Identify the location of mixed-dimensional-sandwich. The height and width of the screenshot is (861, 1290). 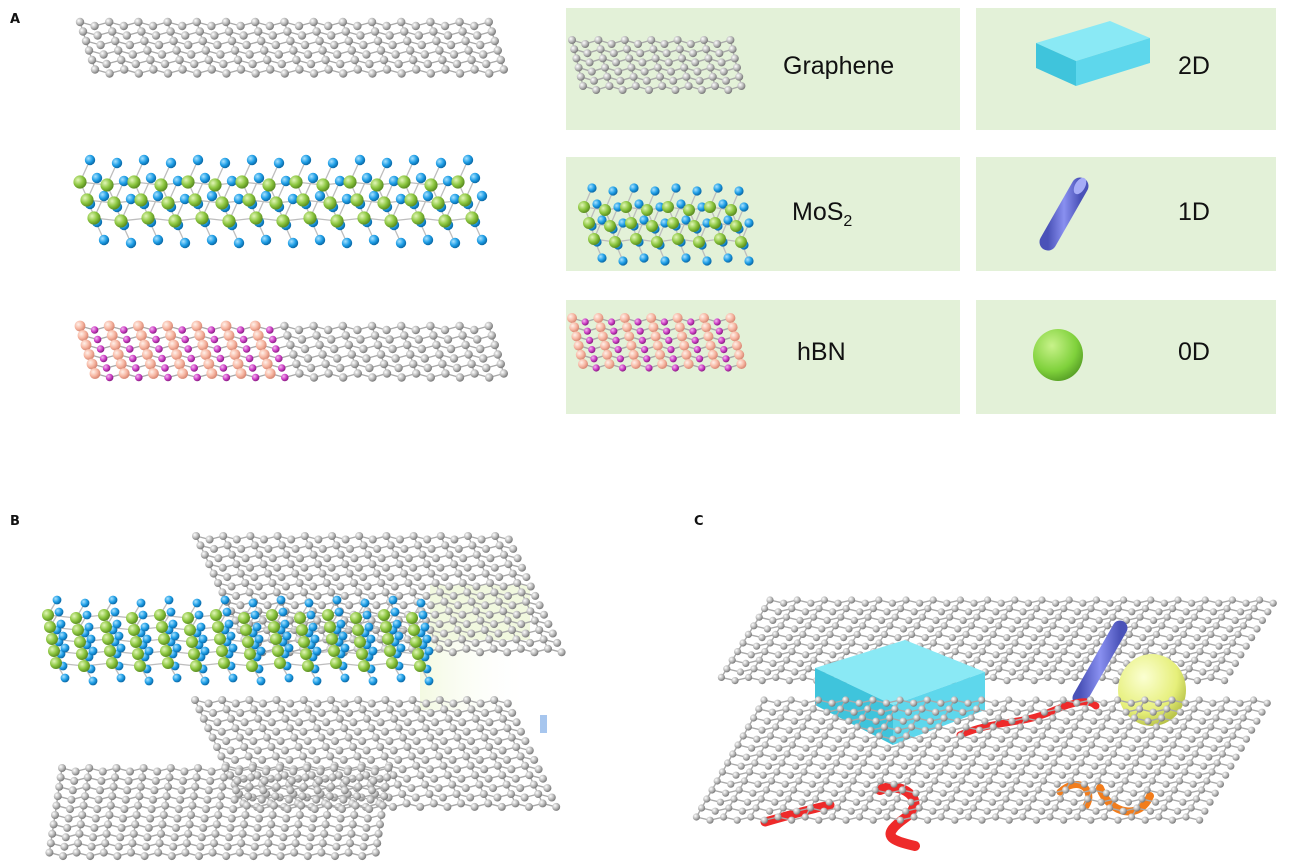
(984, 723).